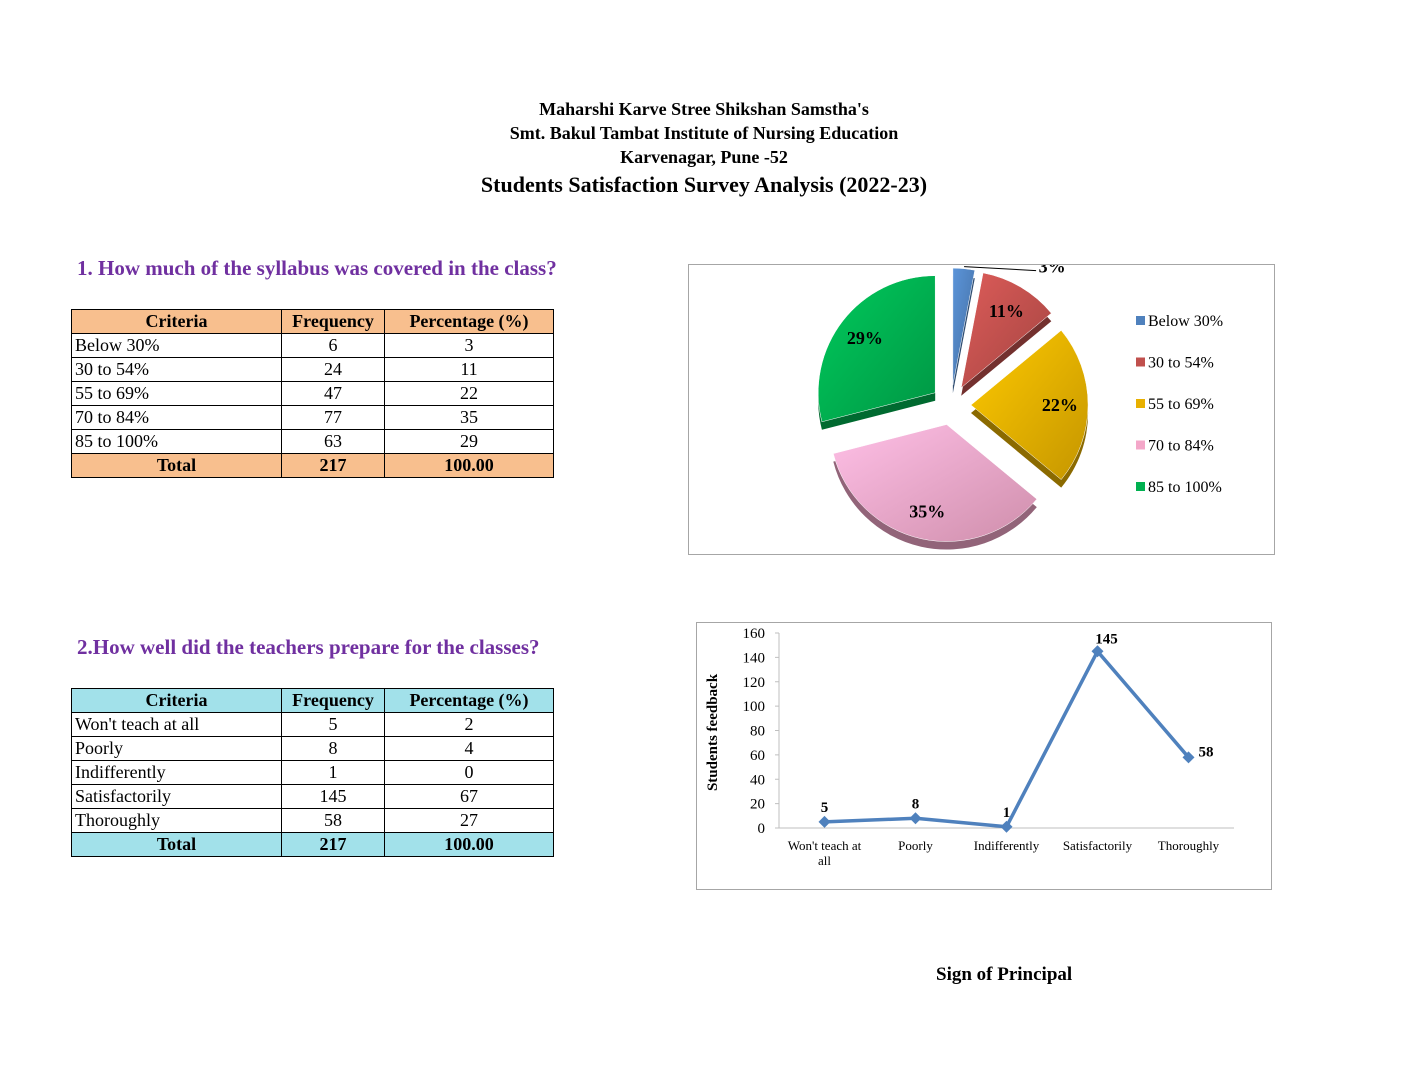 The height and width of the screenshot is (1088, 1408). What do you see at coordinates (865, 338) in the screenshot?
I see `pie-label-85-to-100: 29%` at bounding box center [865, 338].